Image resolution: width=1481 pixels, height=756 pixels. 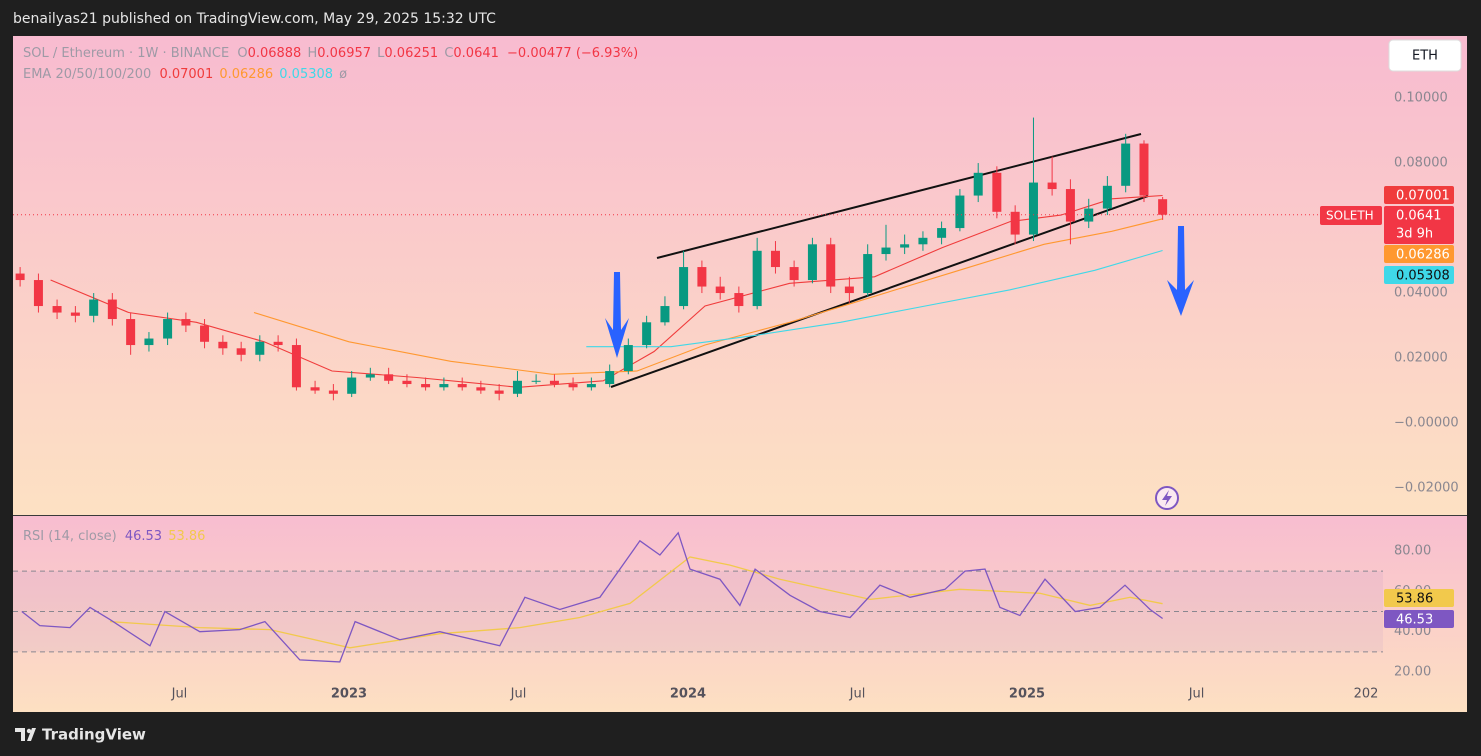 What do you see at coordinates (312, 53) in the screenshot?
I see `ohlc-letter: H` at bounding box center [312, 53].